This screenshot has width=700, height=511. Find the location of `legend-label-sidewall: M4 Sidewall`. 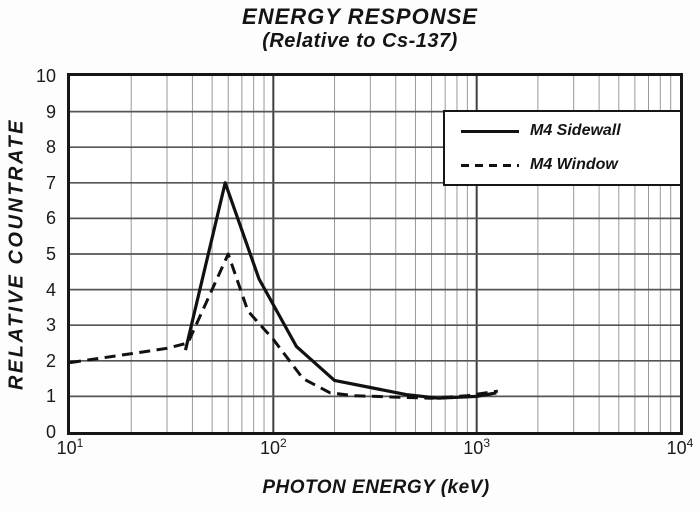

legend-label-sidewall: M4 Sidewall is located at coordinates (575, 130).